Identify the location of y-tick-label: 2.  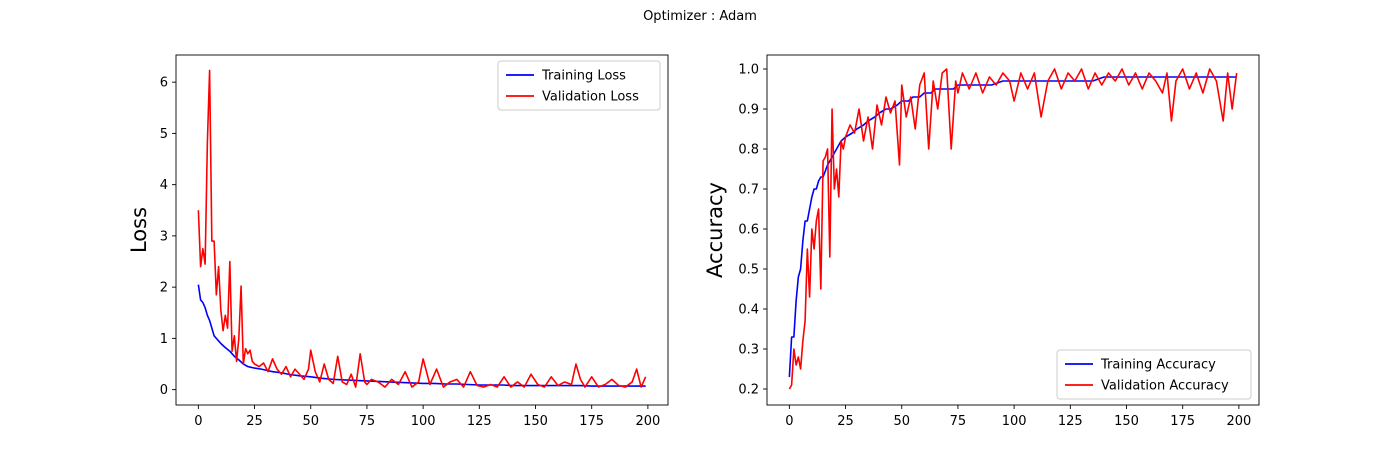
(164, 288).